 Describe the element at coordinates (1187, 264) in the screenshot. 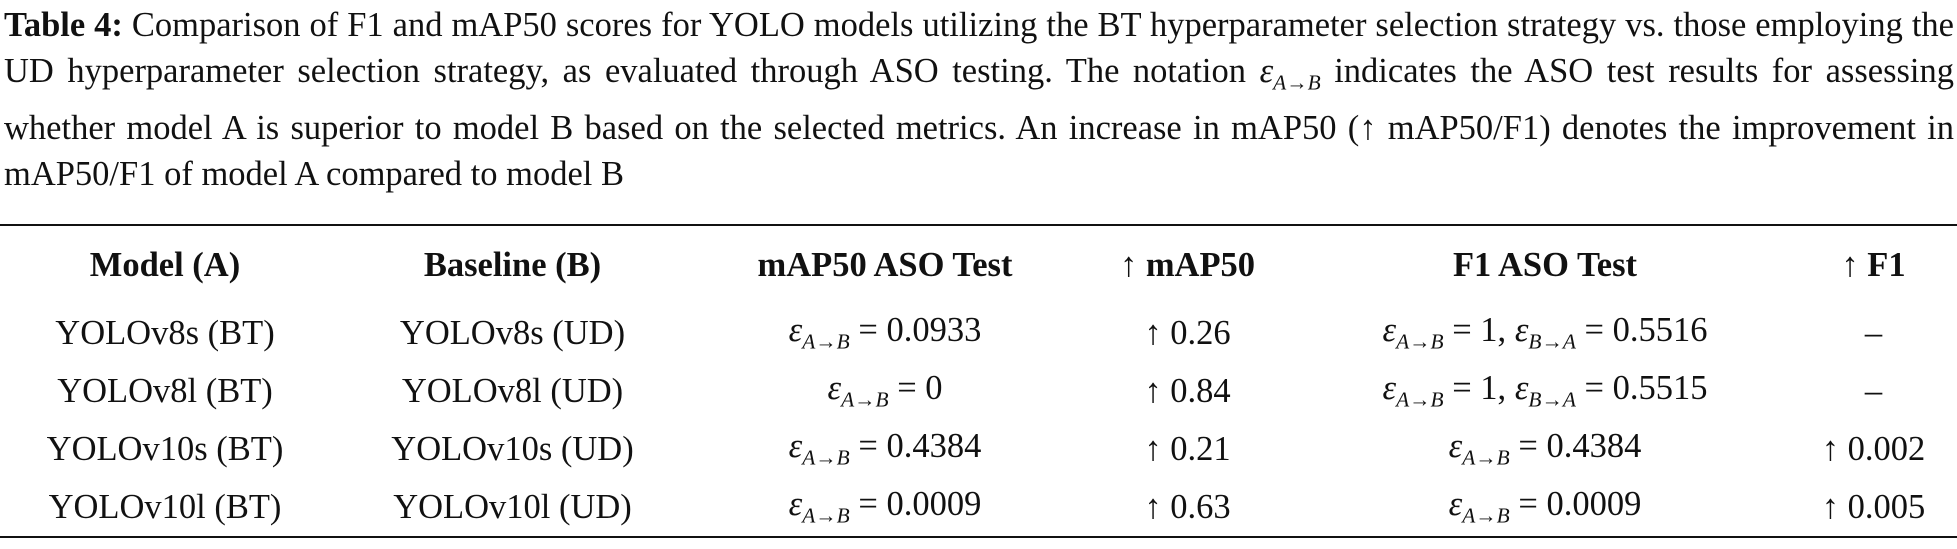

I see `header-cell: ↑ mAP50` at that location.